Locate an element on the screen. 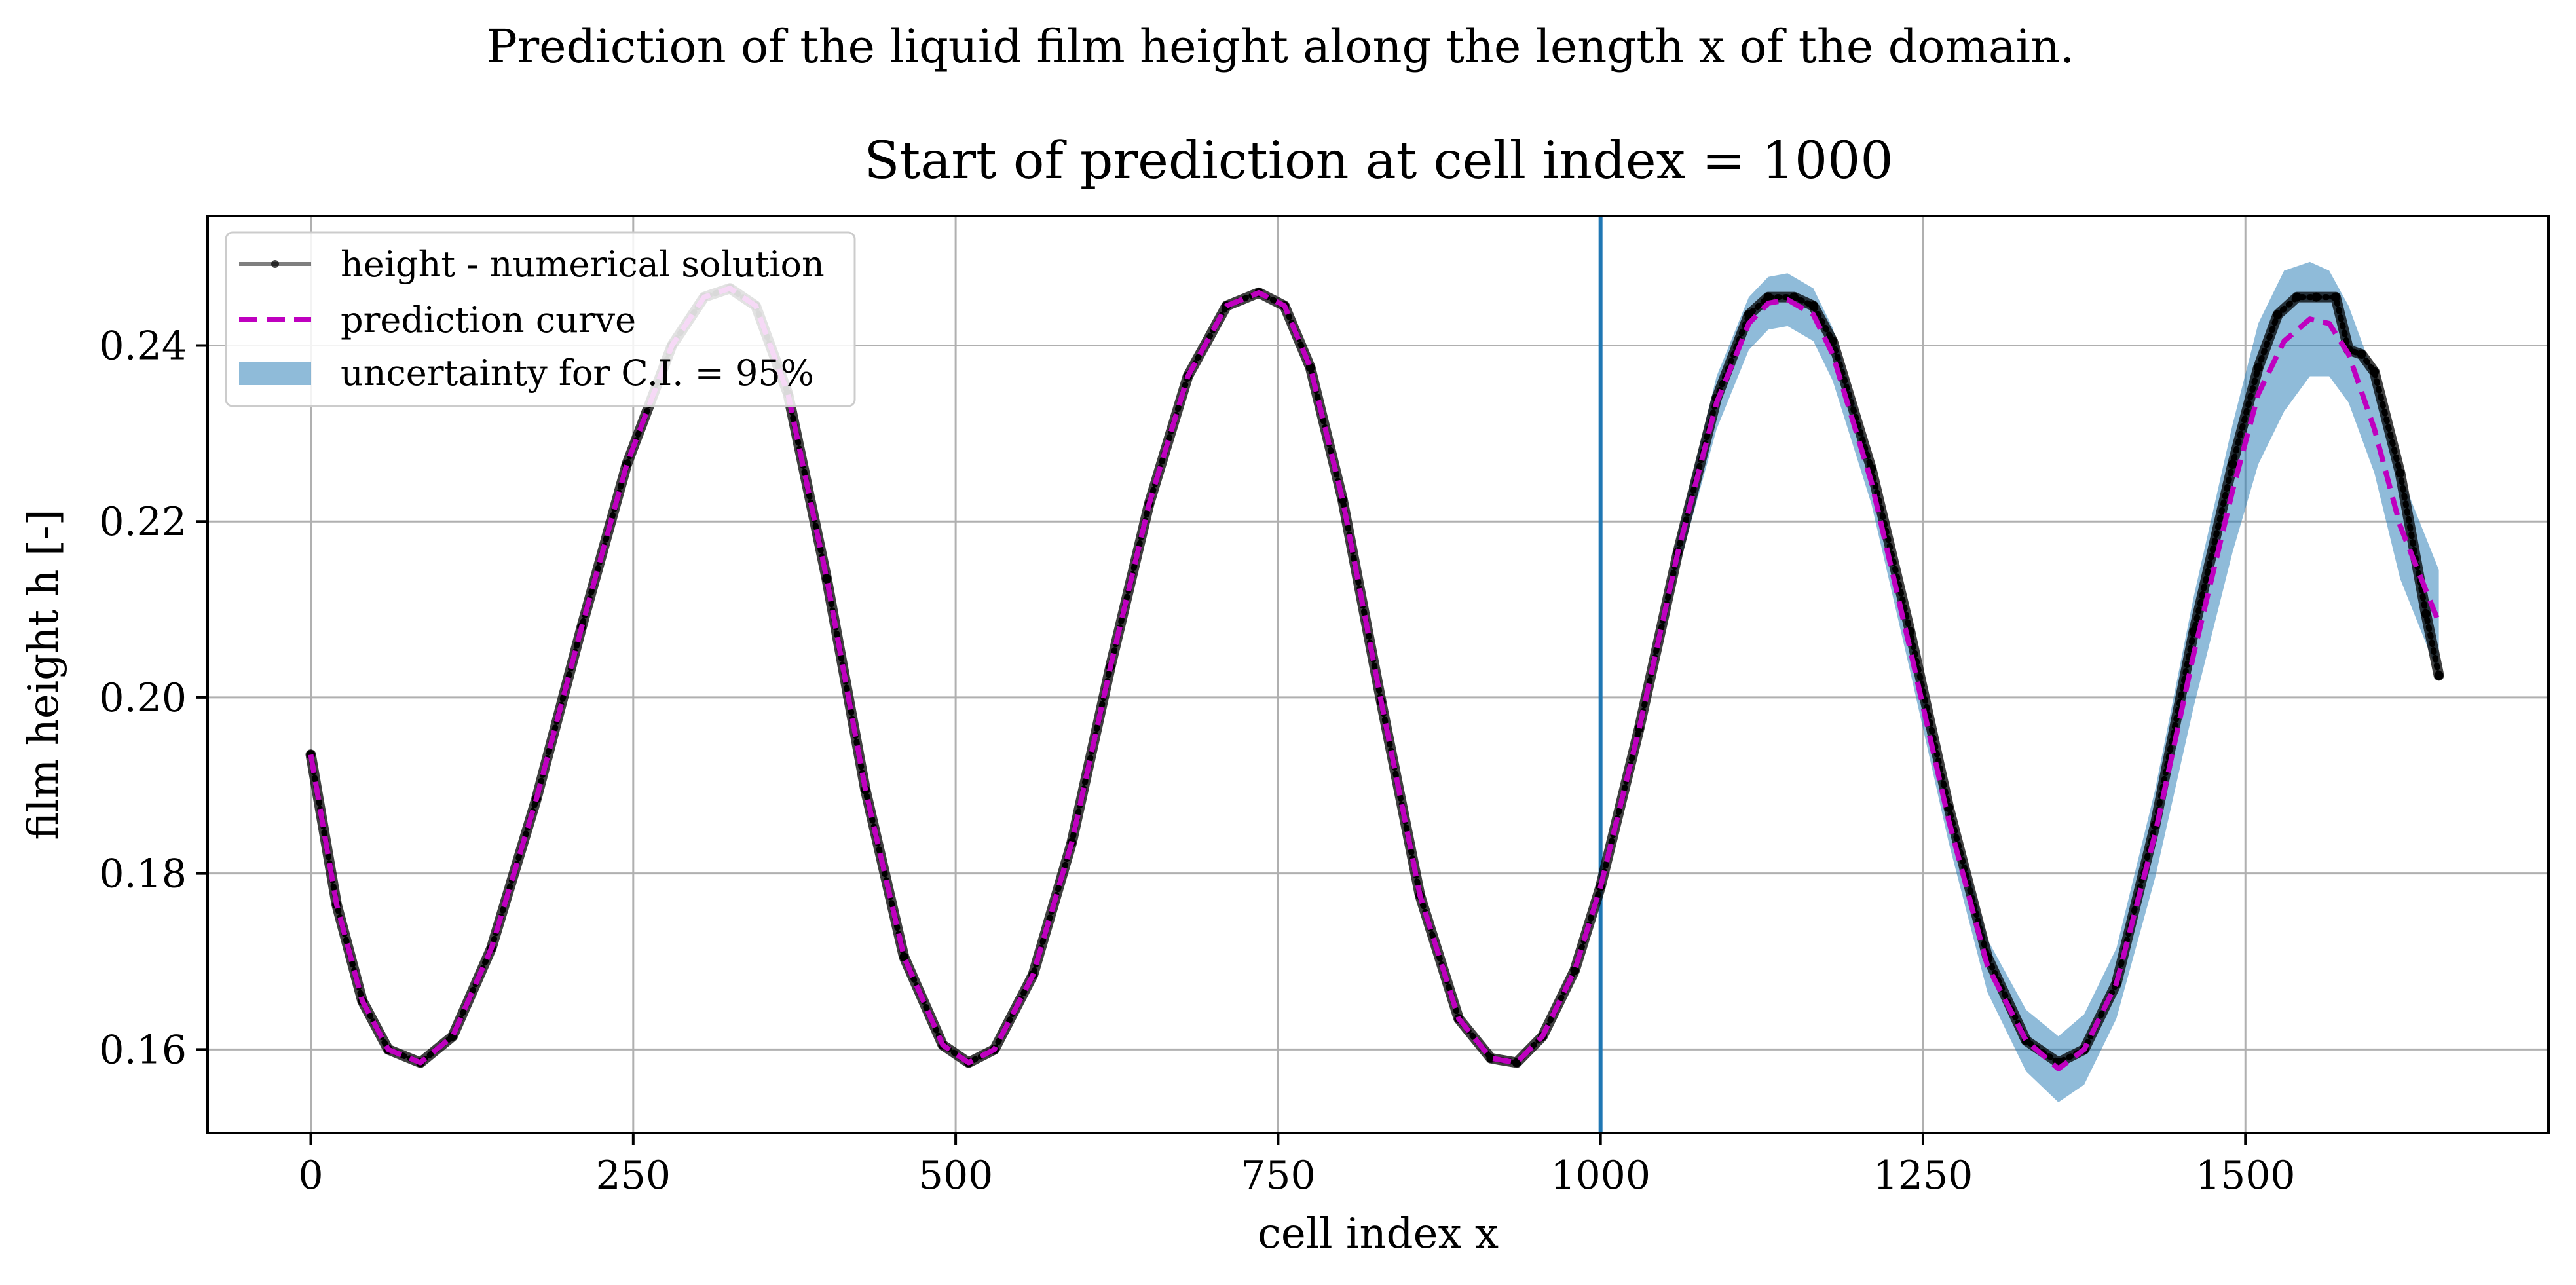 The height and width of the screenshot is (1285, 2576). legend-frame is located at coordinates (540, 319).